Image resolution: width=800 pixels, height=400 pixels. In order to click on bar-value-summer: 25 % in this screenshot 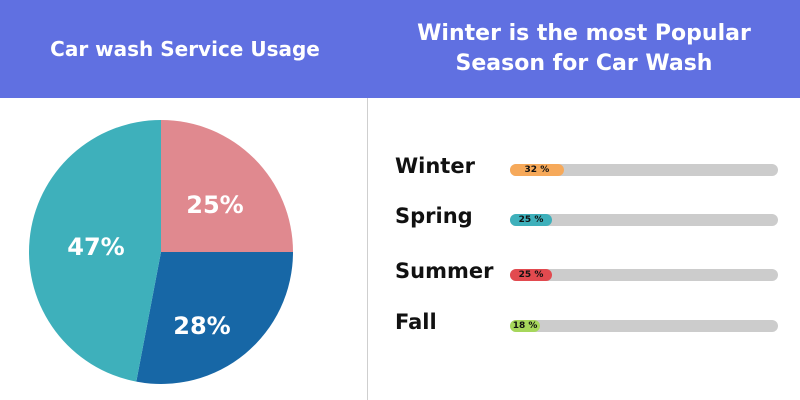, I will do `click(531, 275)`.